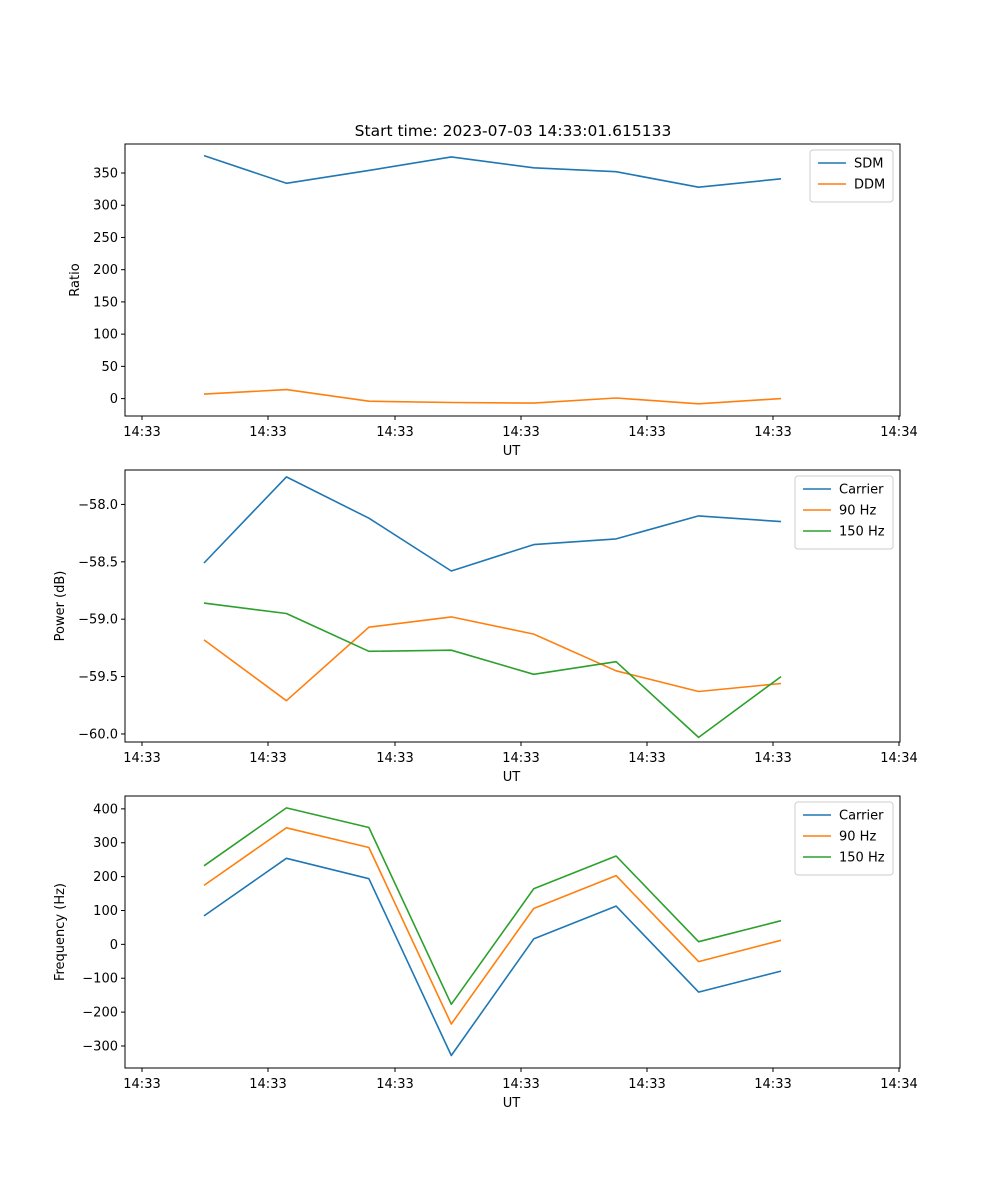  Describe the element at coordinates (868, 164) in the screenshot. I see `legend-label: SDM` at that location.